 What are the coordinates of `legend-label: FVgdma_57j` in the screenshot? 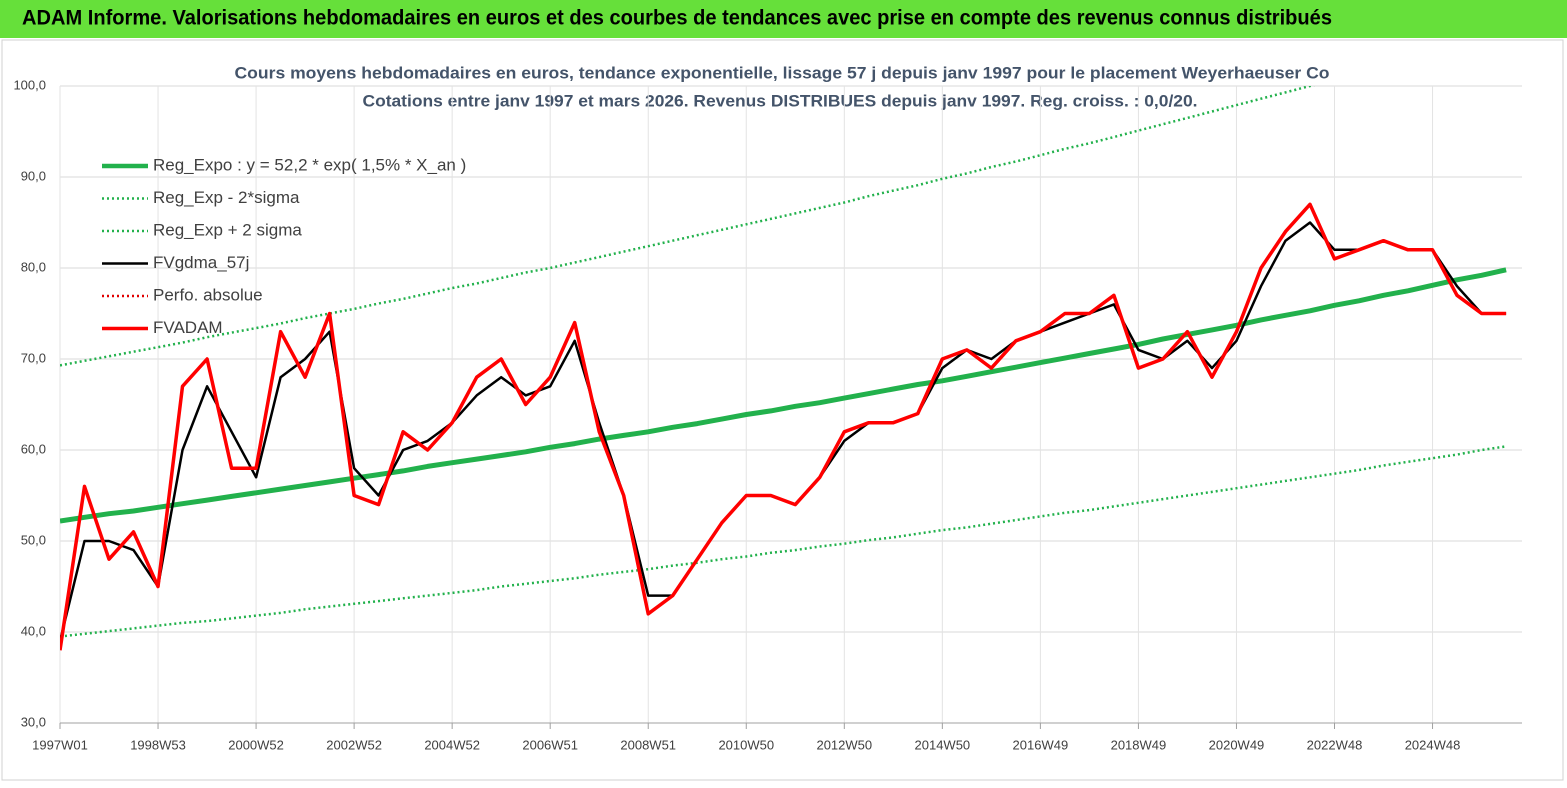 It's located at (201, 262).